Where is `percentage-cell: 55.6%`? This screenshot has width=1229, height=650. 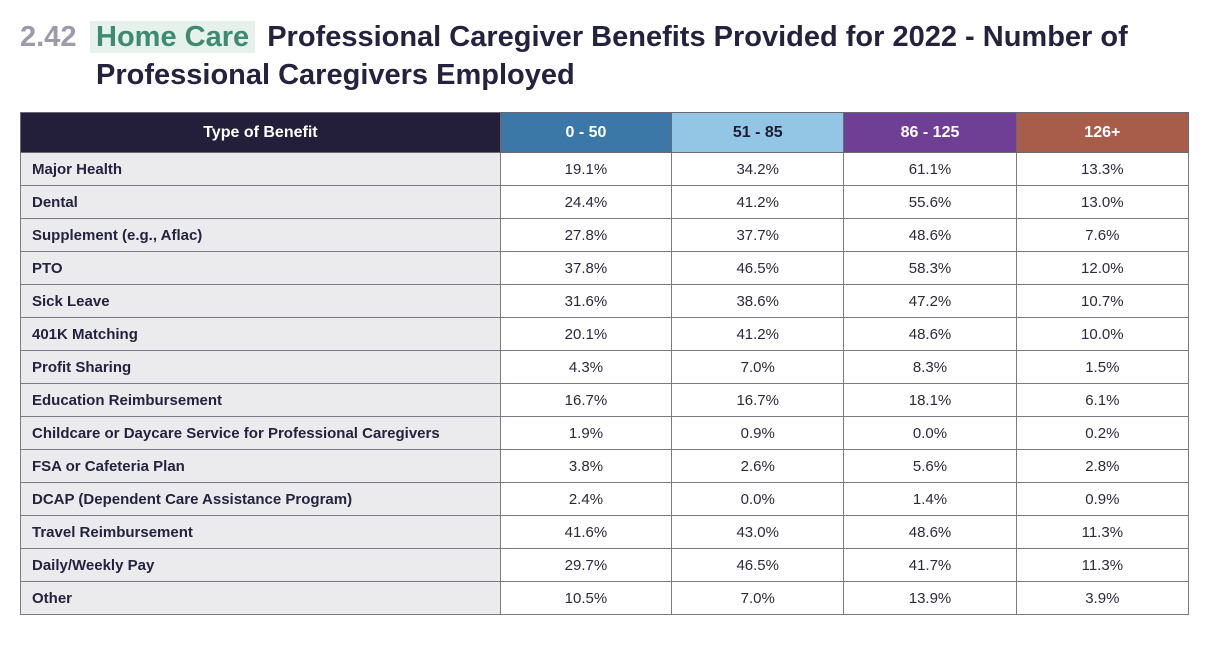
percentage-cell: 55.6% is located at coordinates (930, 202).